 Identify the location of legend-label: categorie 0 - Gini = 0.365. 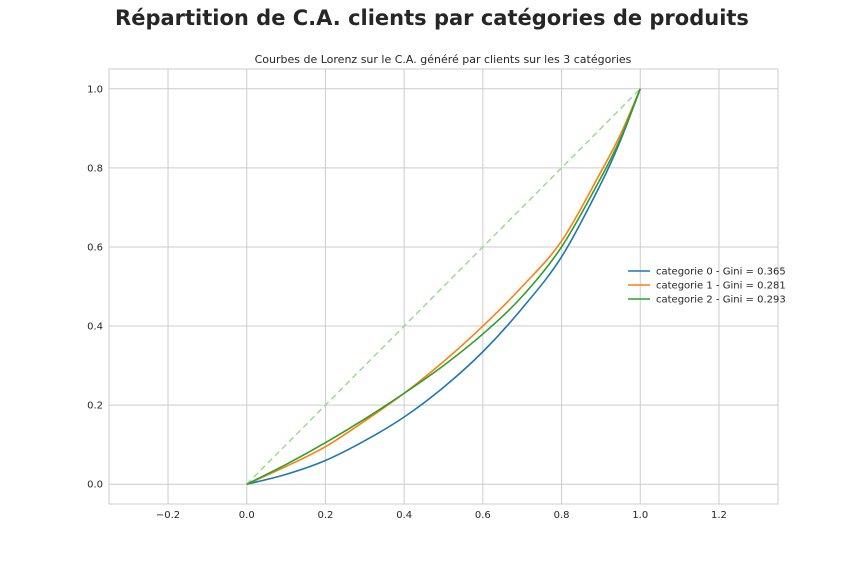
(721, 272).